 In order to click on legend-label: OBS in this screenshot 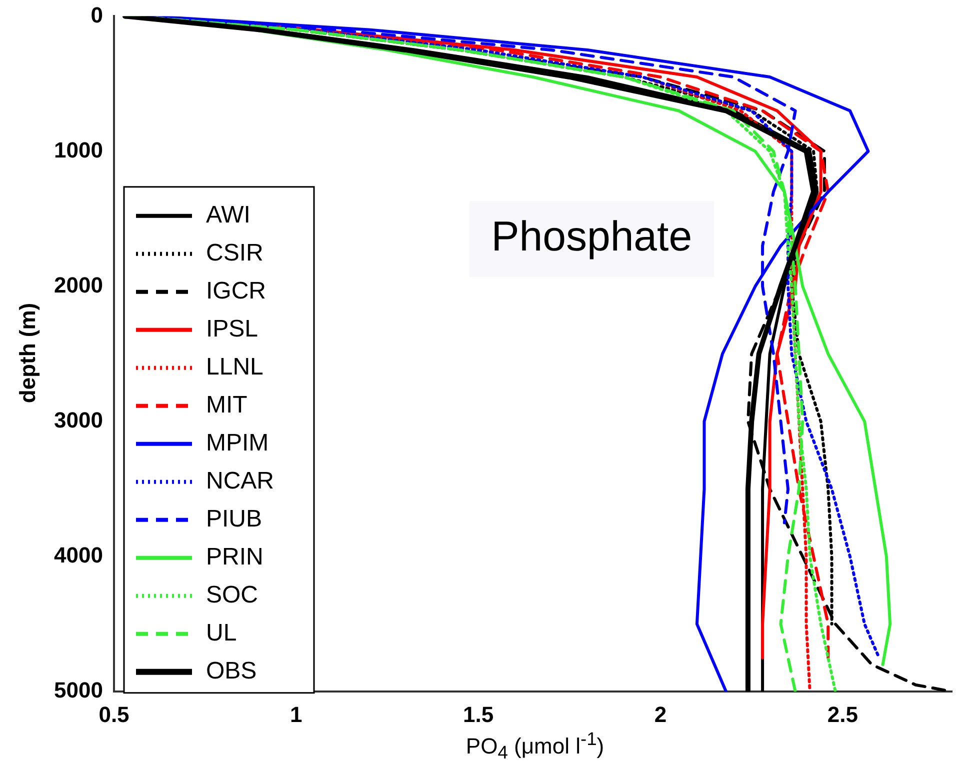, I will do `click(231, 671)`.